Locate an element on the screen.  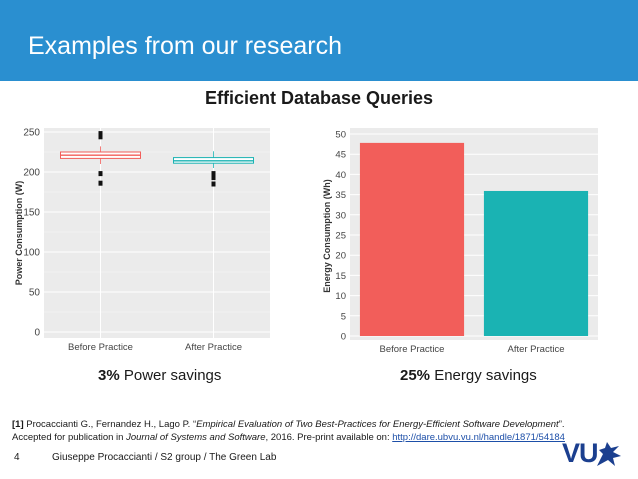
box-chart-y-tick-label: 0 is located at coordinates (37, 333).